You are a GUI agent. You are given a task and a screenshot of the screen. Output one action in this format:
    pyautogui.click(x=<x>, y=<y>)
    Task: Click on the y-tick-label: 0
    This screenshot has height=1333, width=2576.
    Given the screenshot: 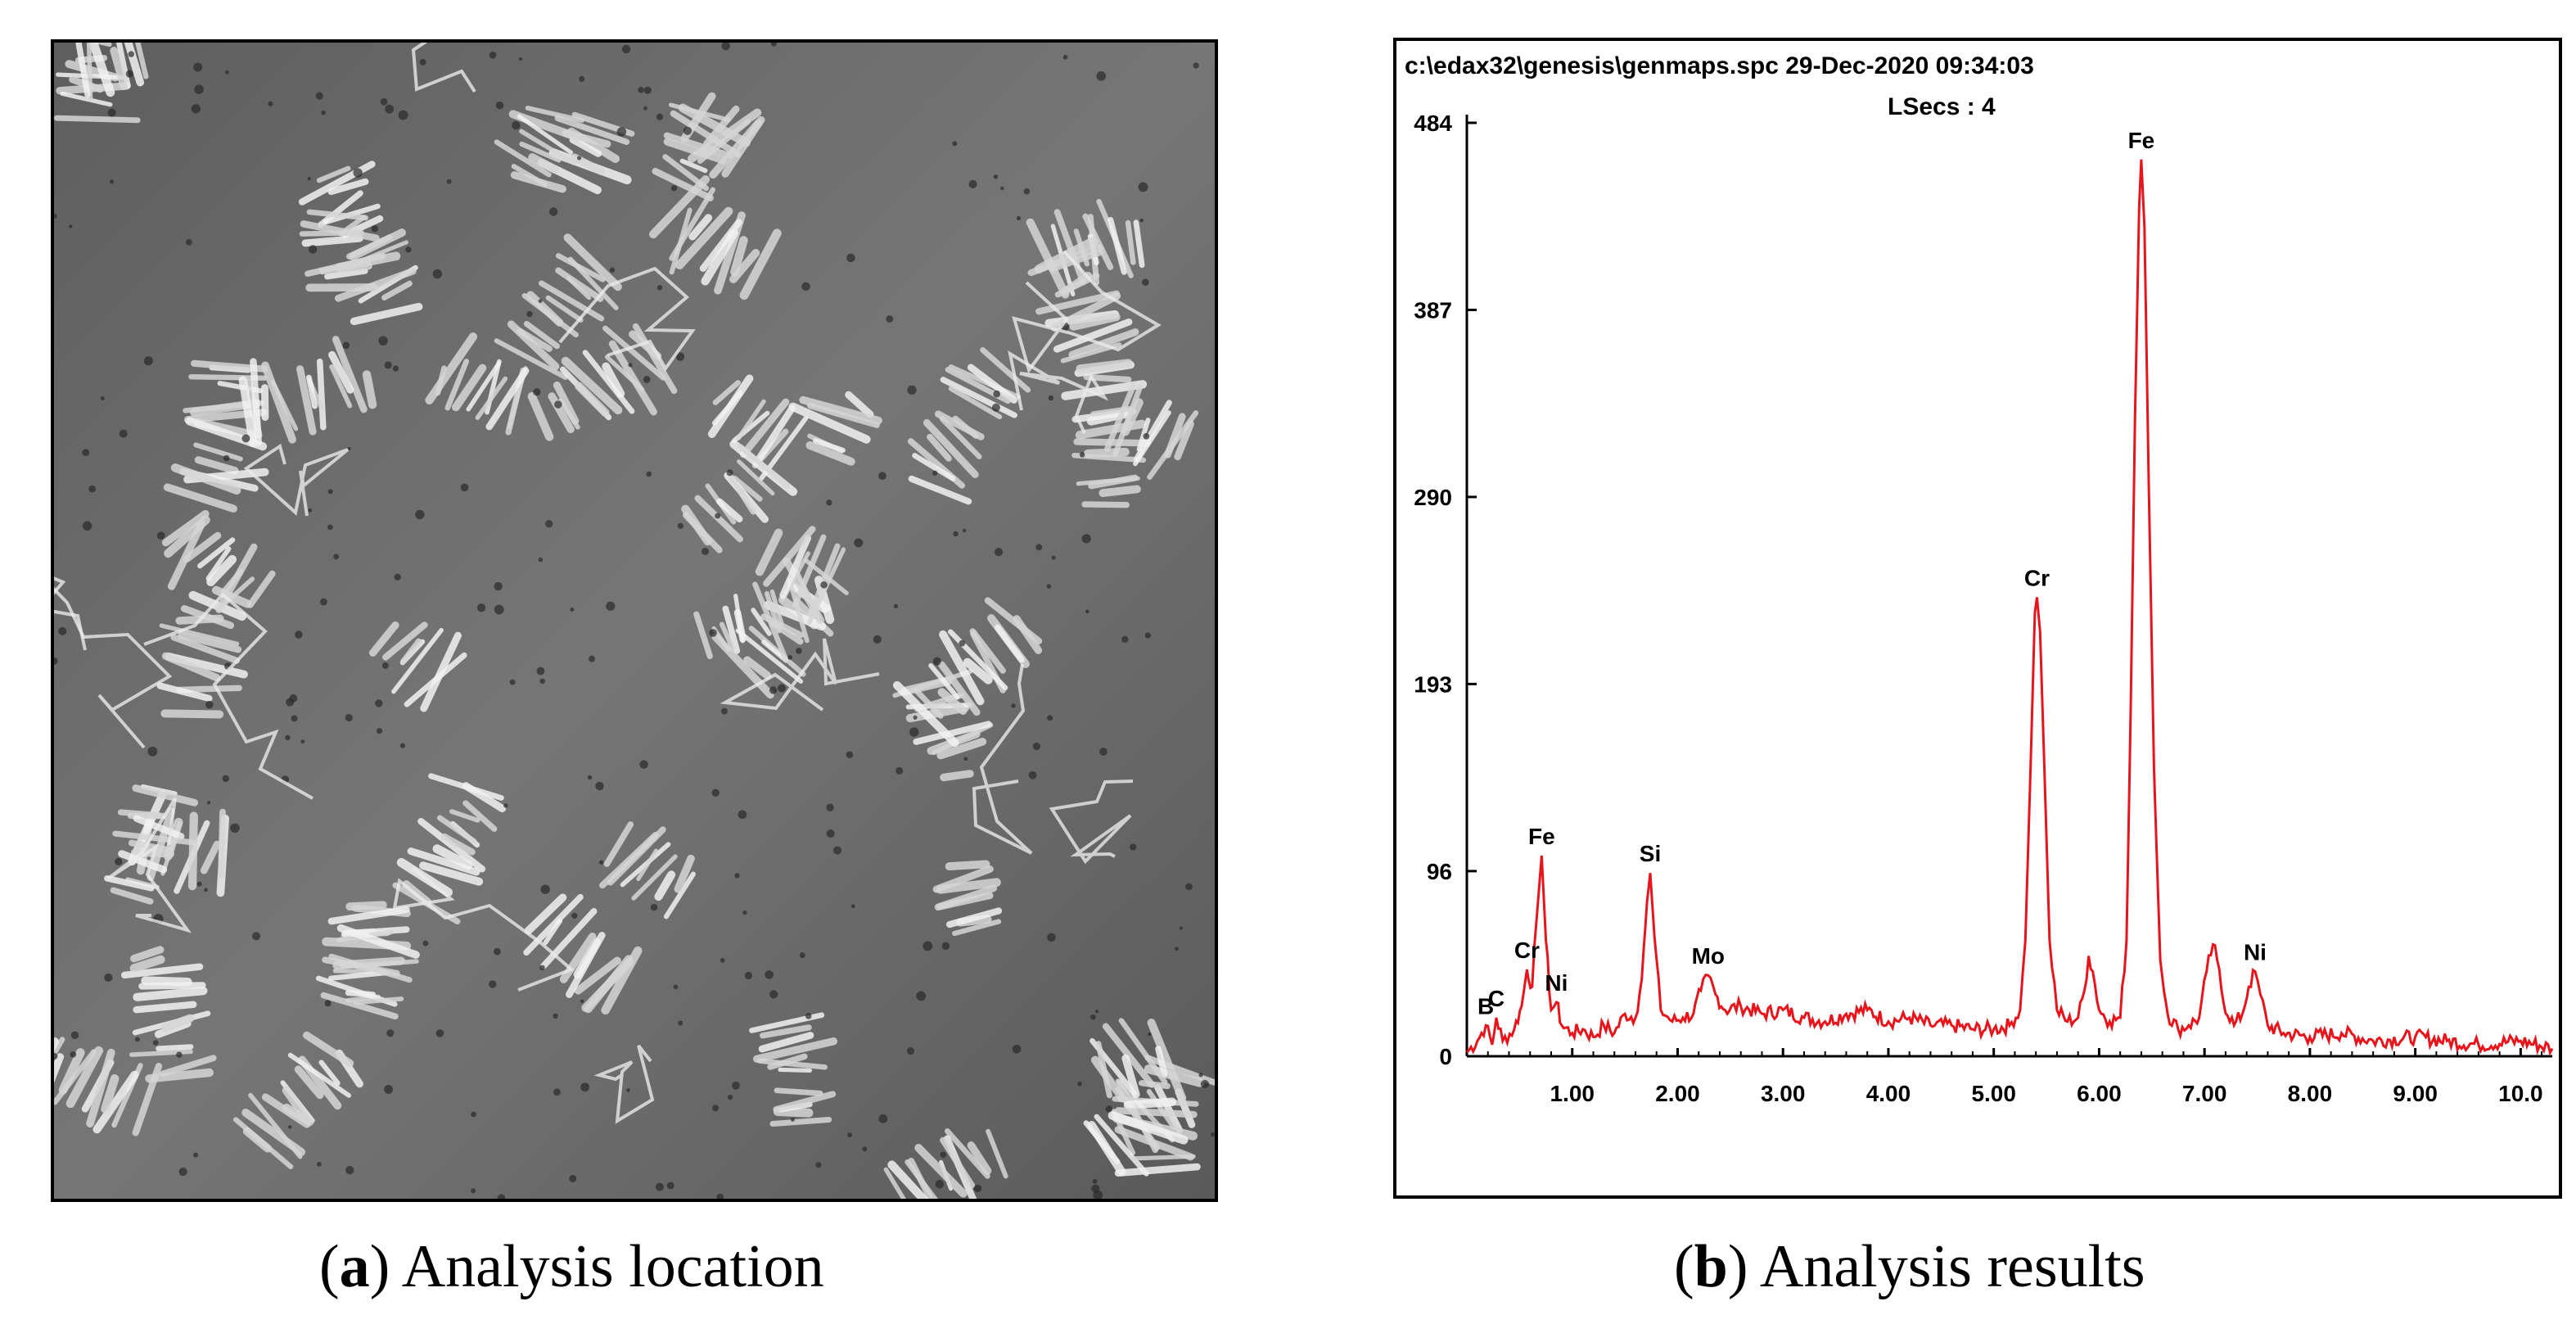 What is the action you would take?
    pyautogui.click(x=1445, y=1056)
    